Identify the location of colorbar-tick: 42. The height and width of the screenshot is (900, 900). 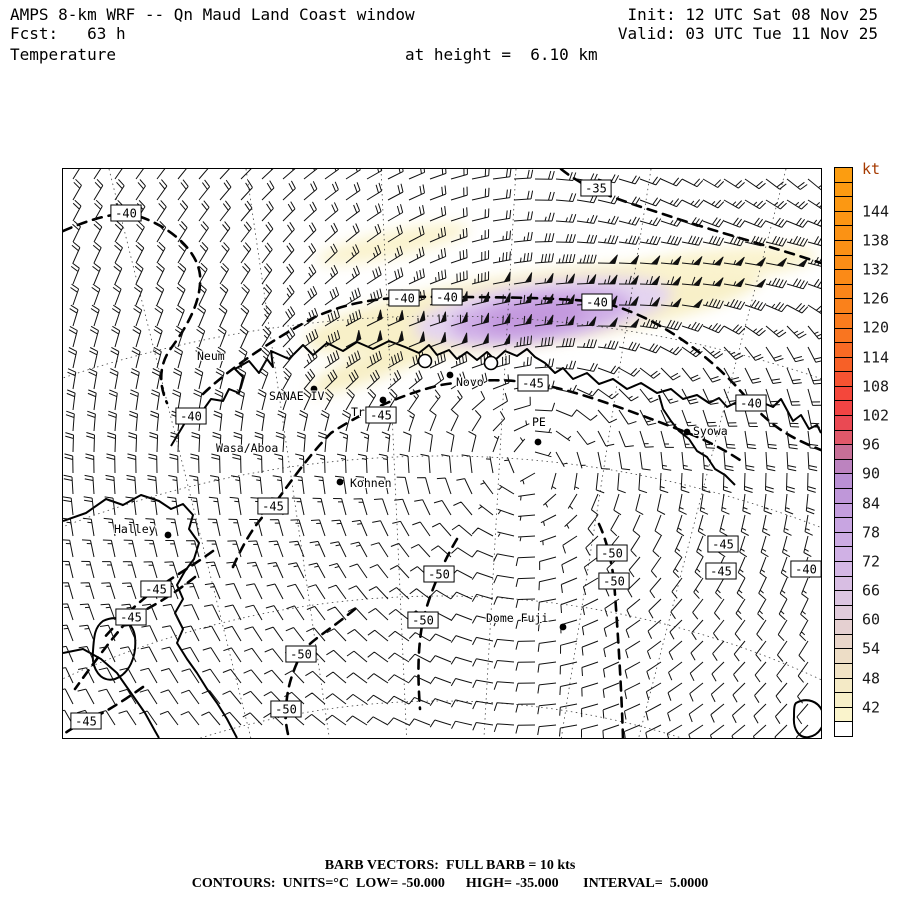
(871, 707).